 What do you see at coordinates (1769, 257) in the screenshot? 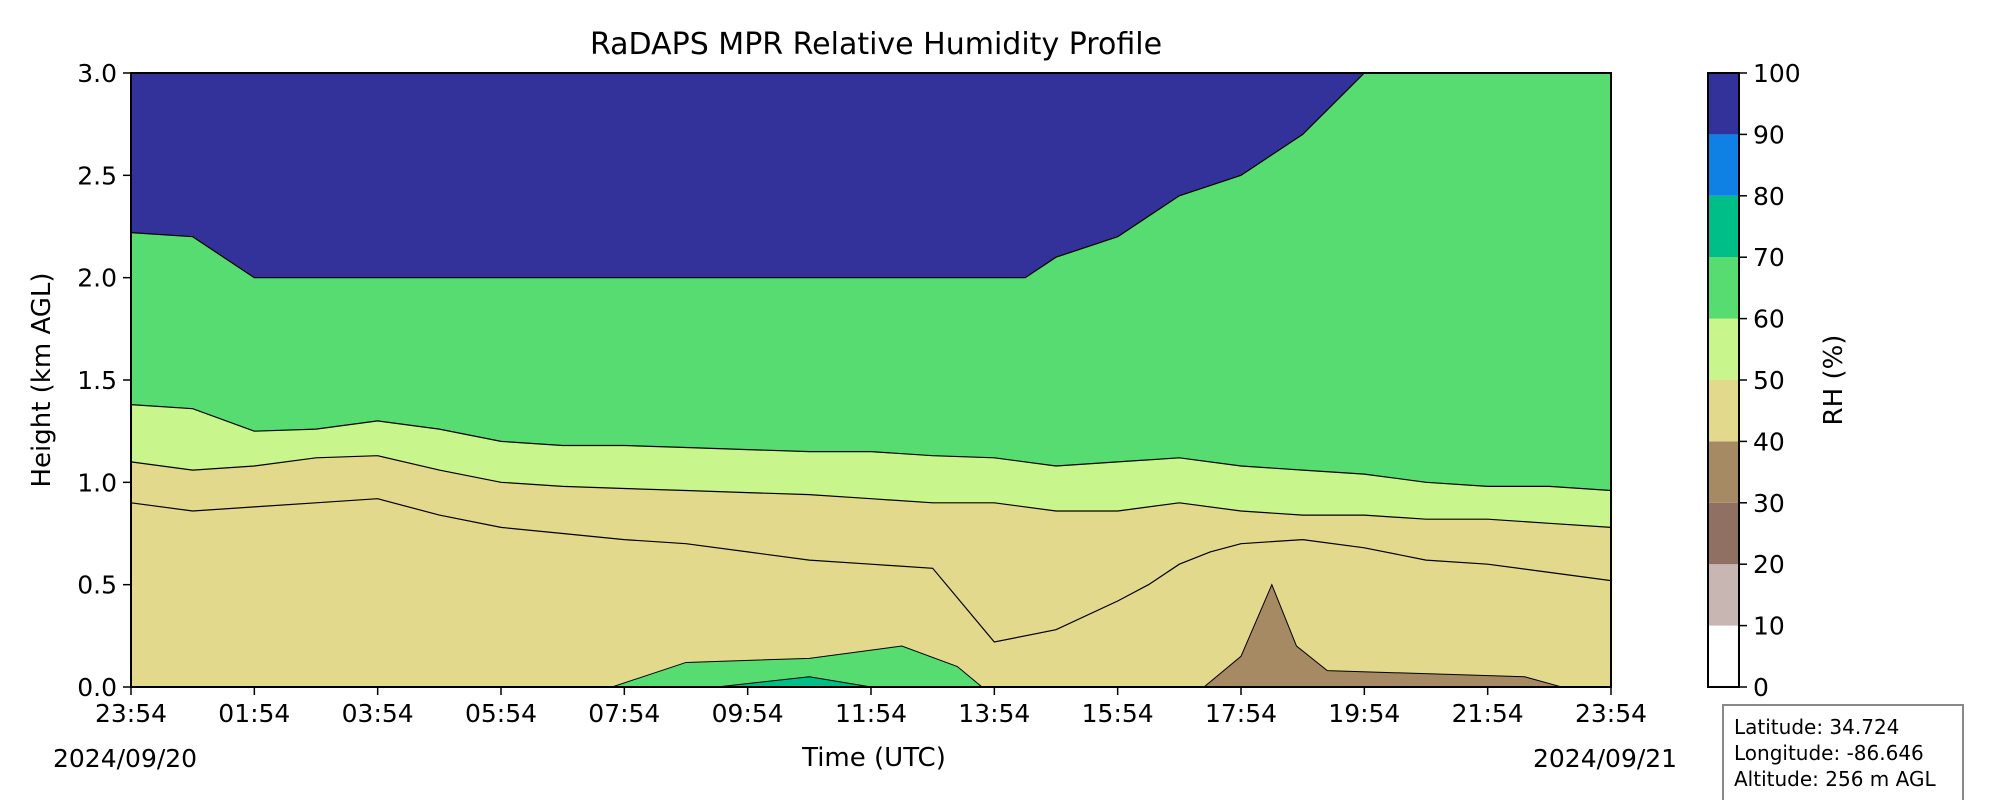
I see `colorbar-tick-label: 70` at bounding box center [1769, 257].